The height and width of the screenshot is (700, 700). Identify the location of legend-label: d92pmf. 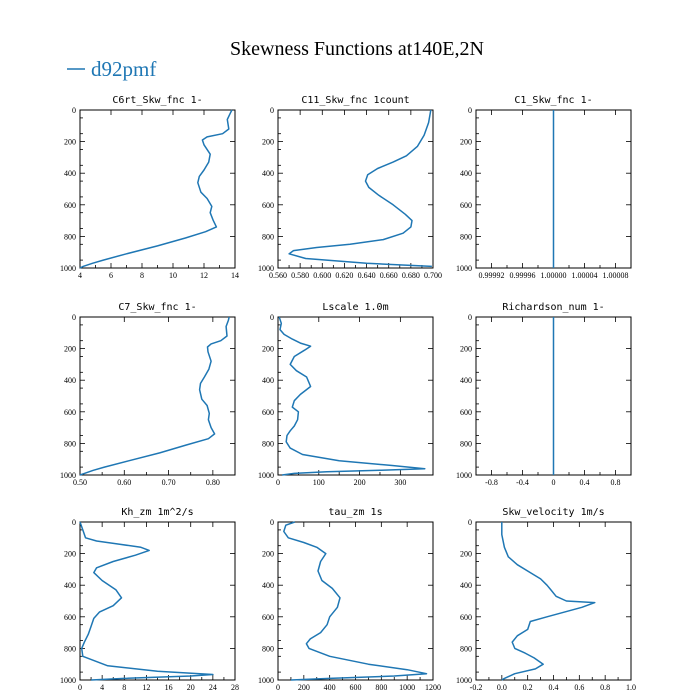
(123, 69).